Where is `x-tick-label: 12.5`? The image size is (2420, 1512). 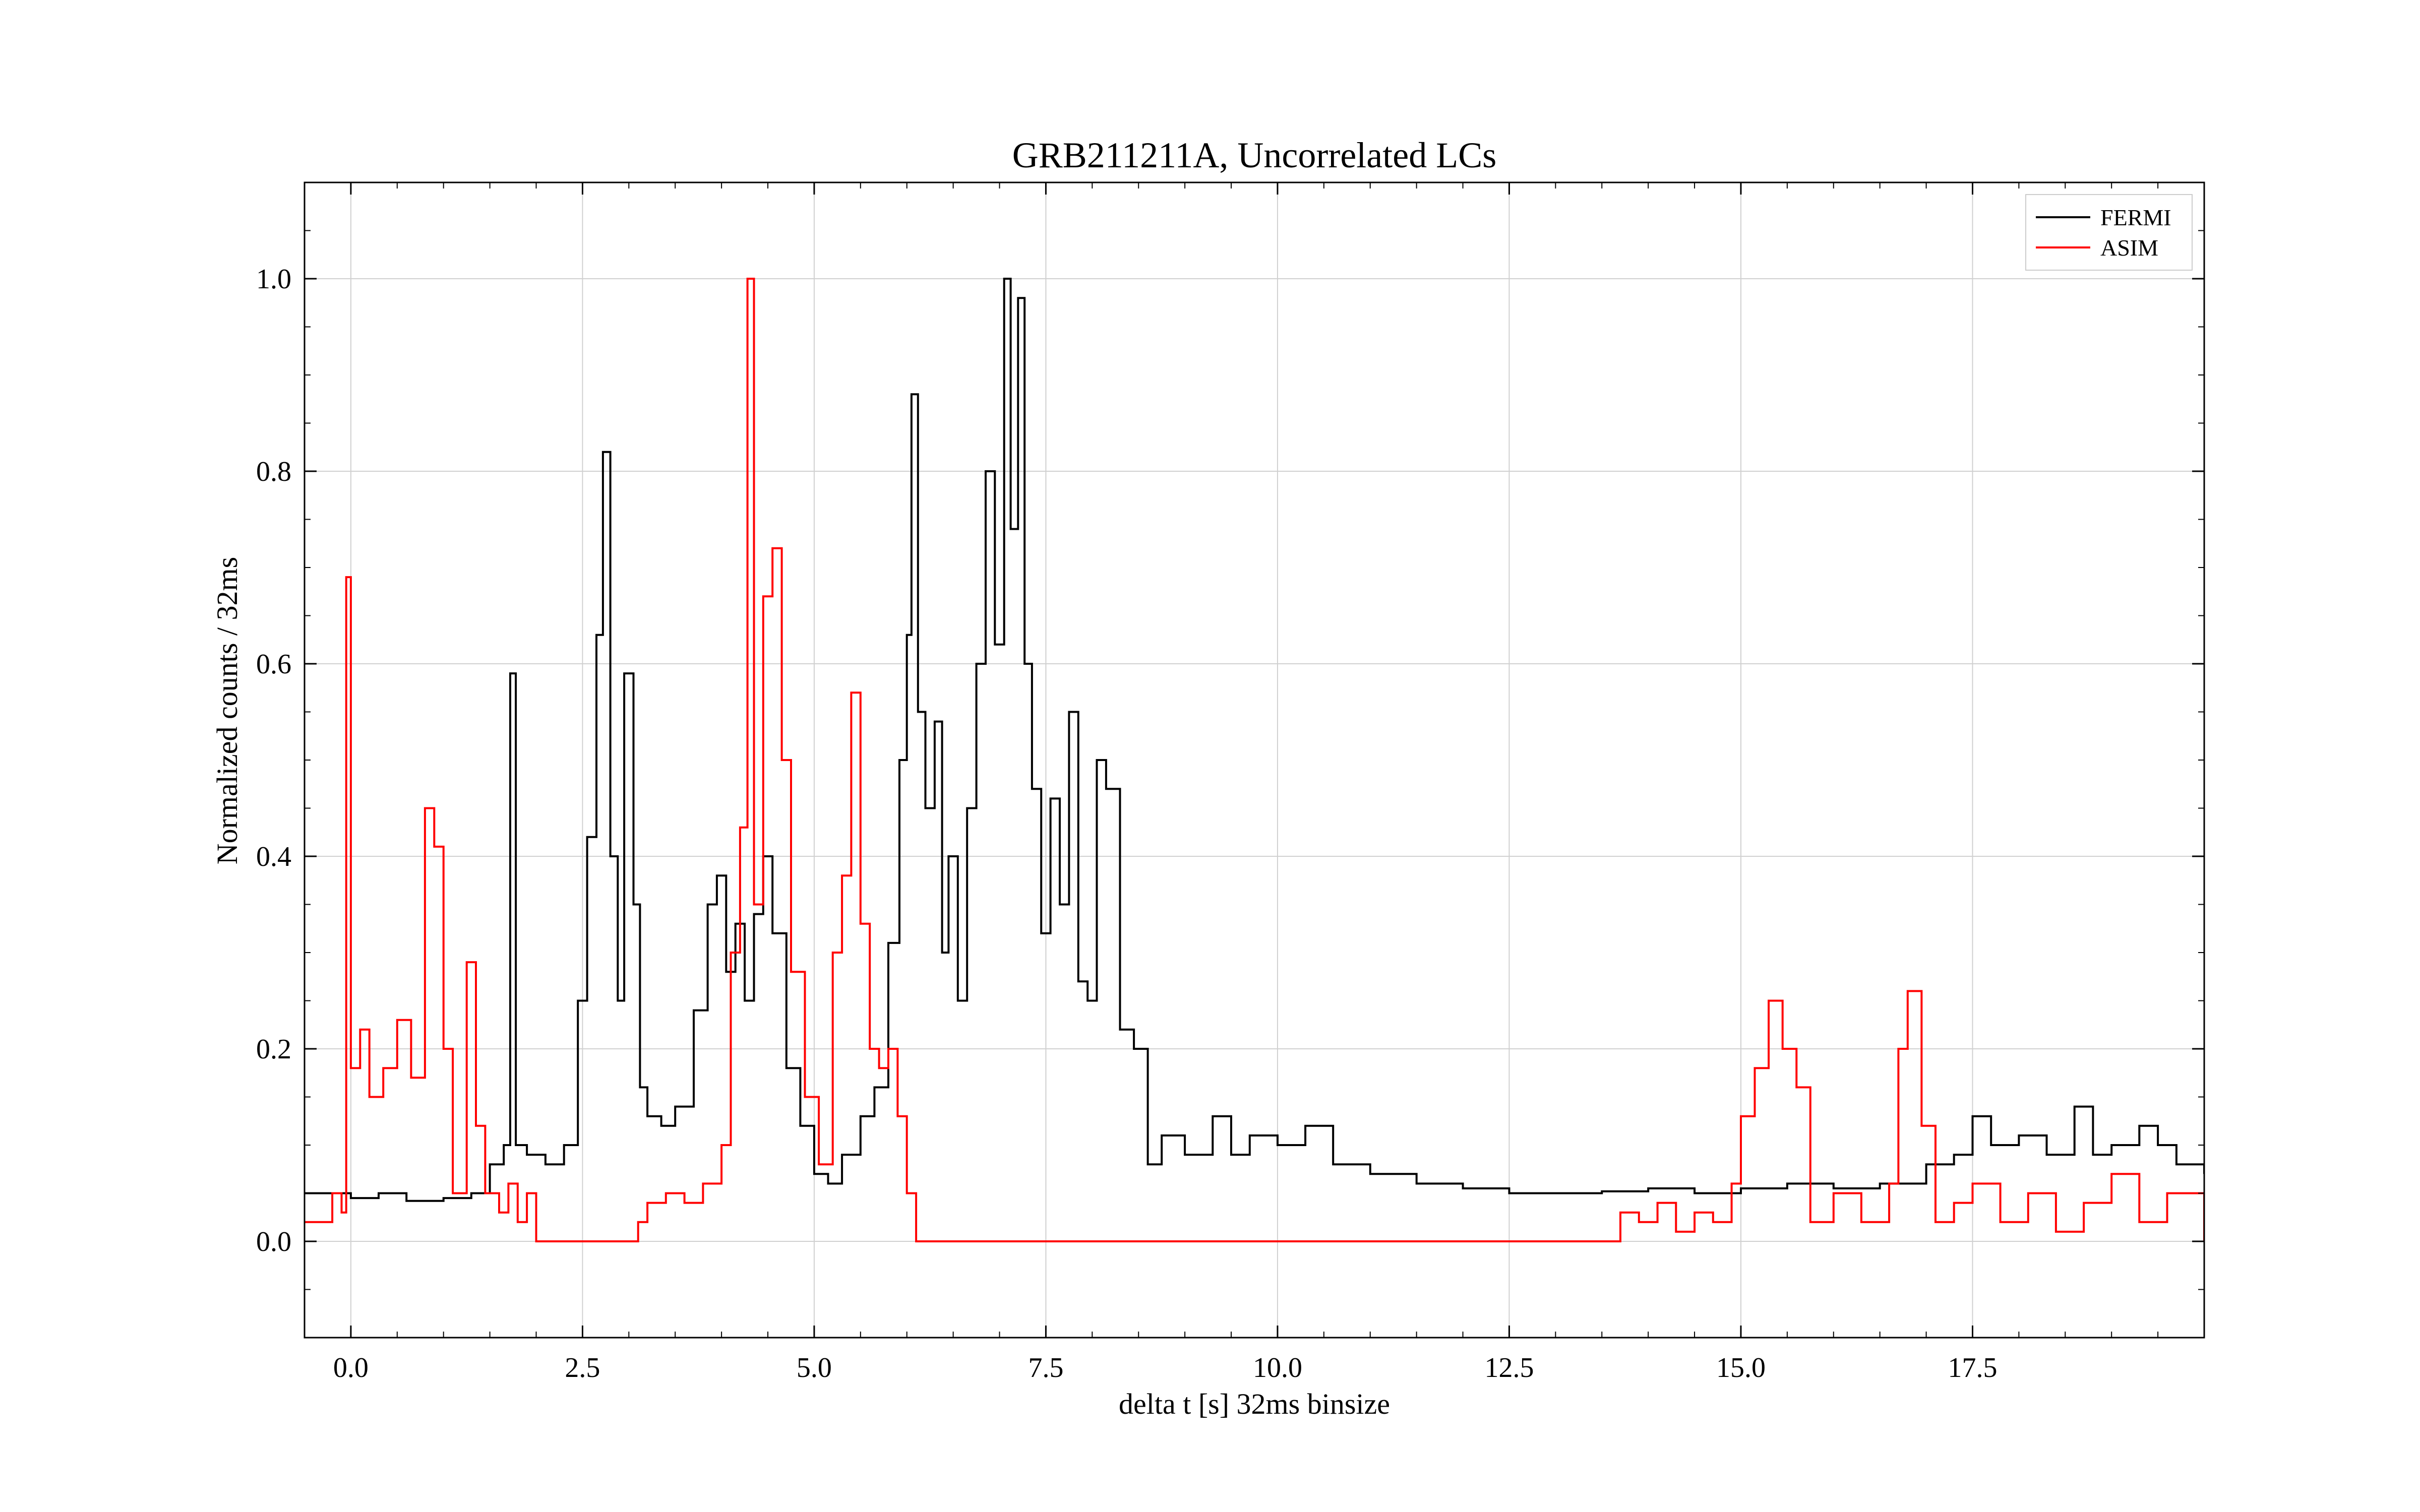 x-tick-label: 12.5 is located at coordinates (1509, 1368).